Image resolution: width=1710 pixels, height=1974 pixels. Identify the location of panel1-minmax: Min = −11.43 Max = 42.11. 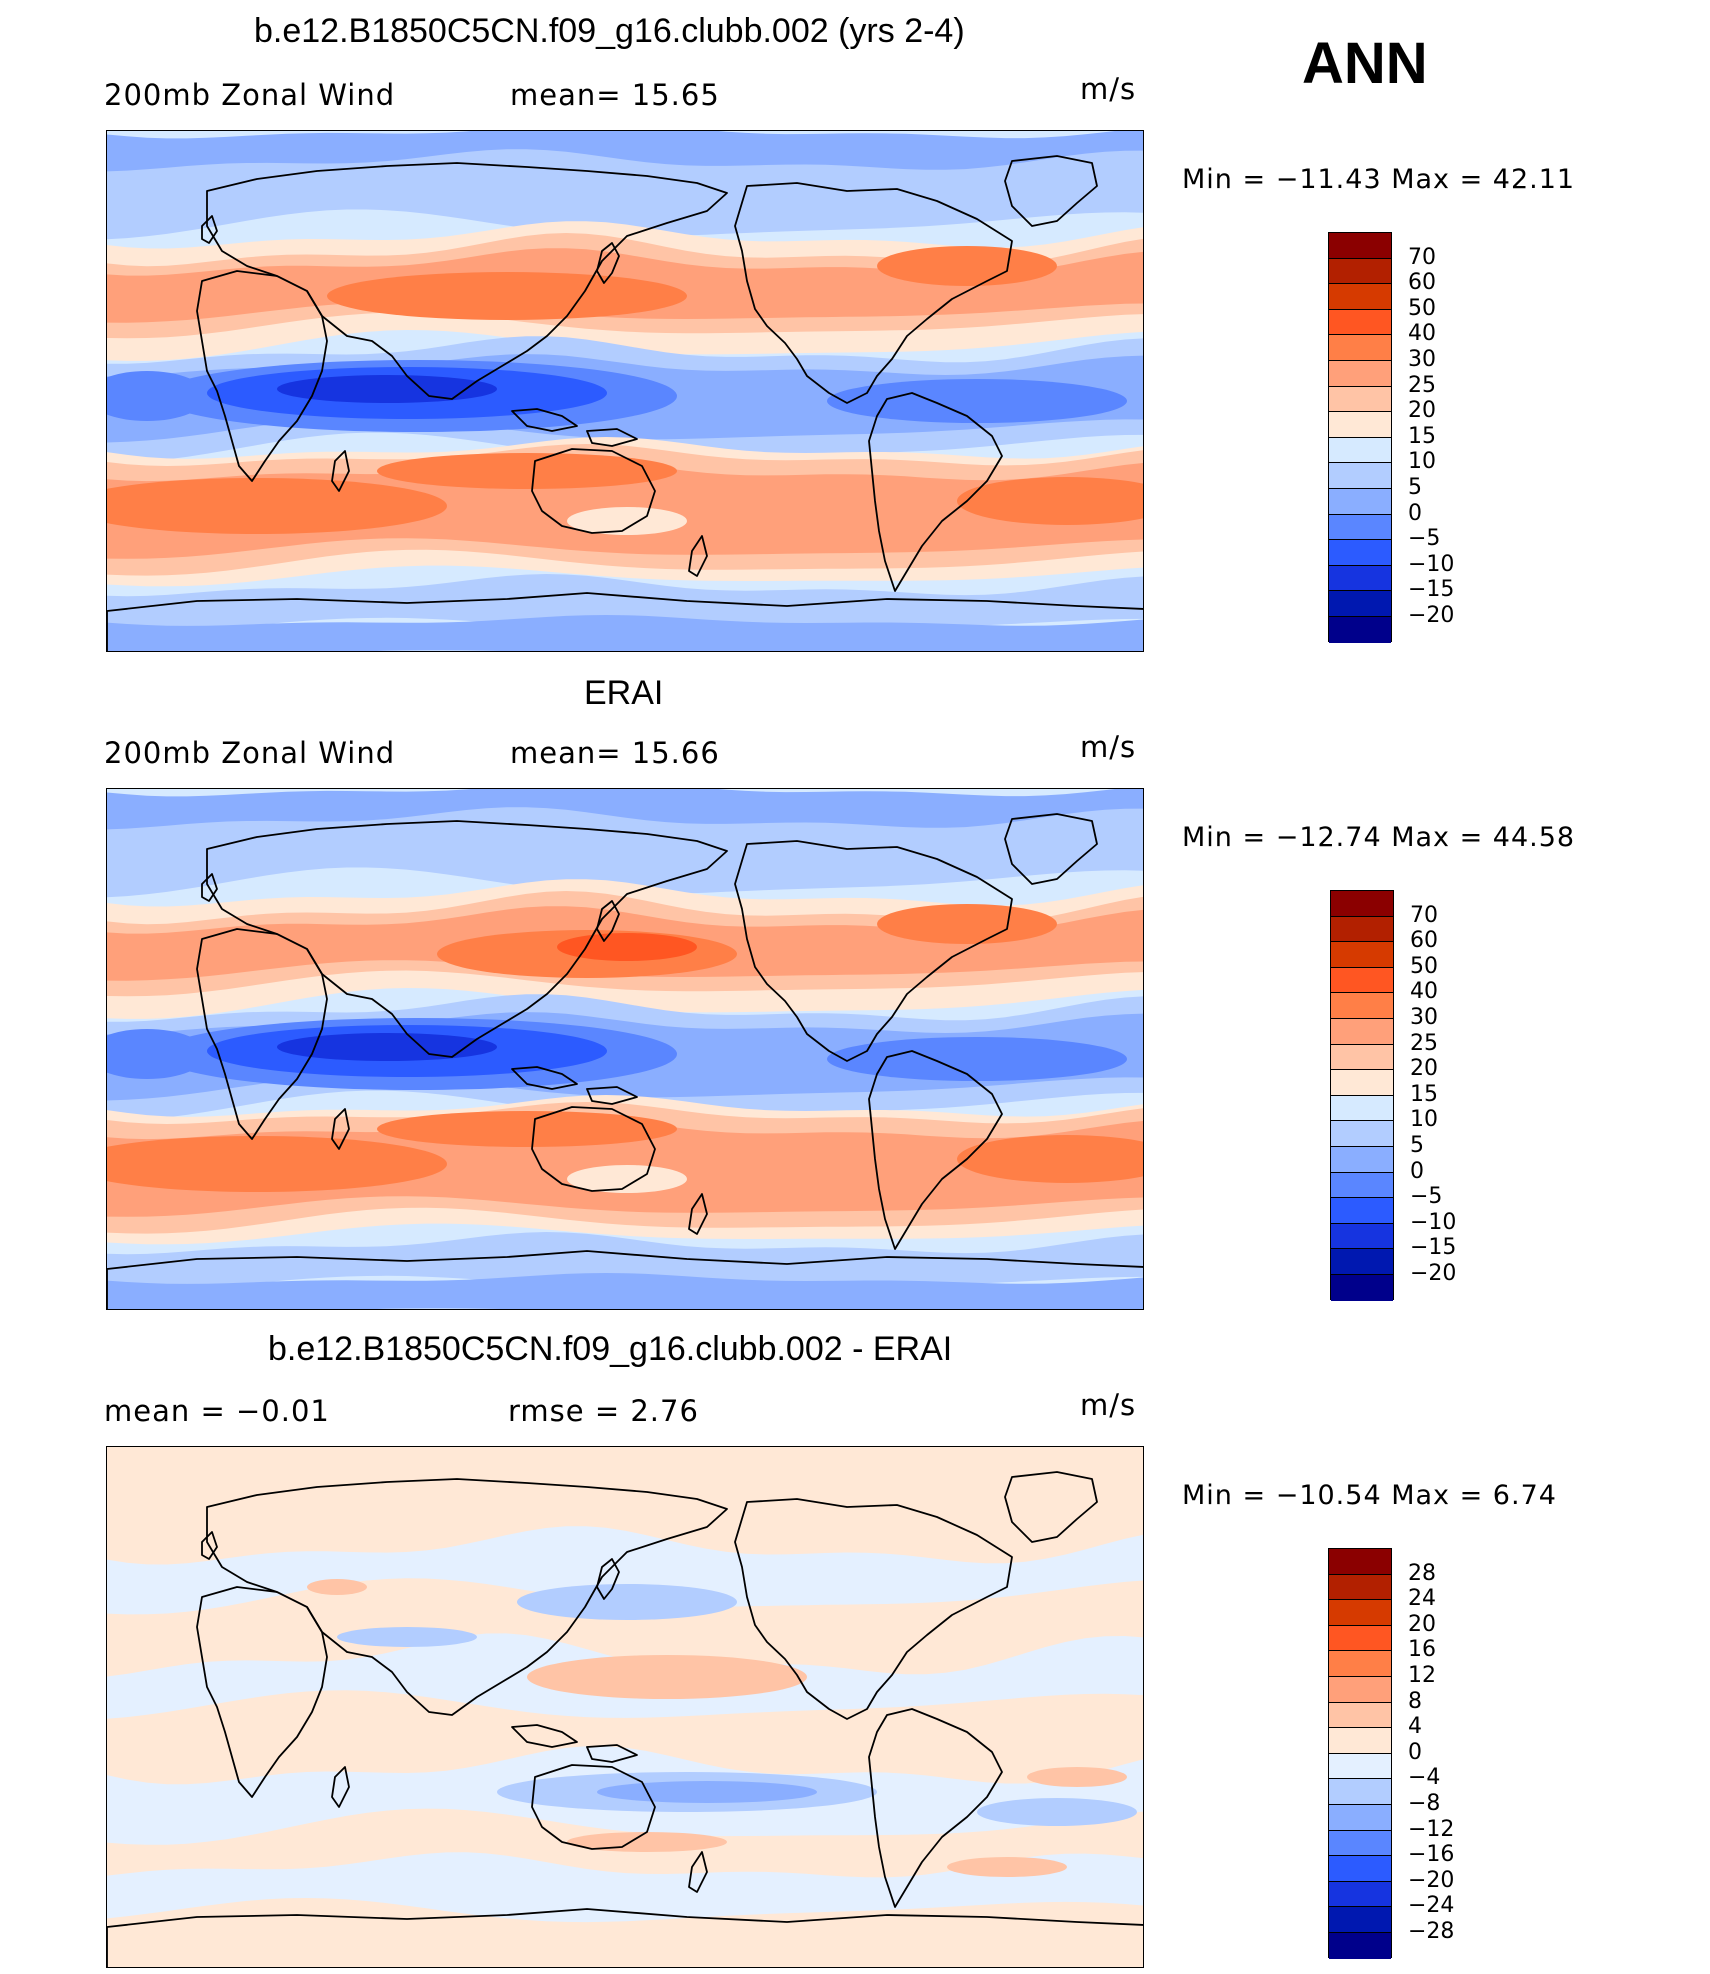
(1379, 179).